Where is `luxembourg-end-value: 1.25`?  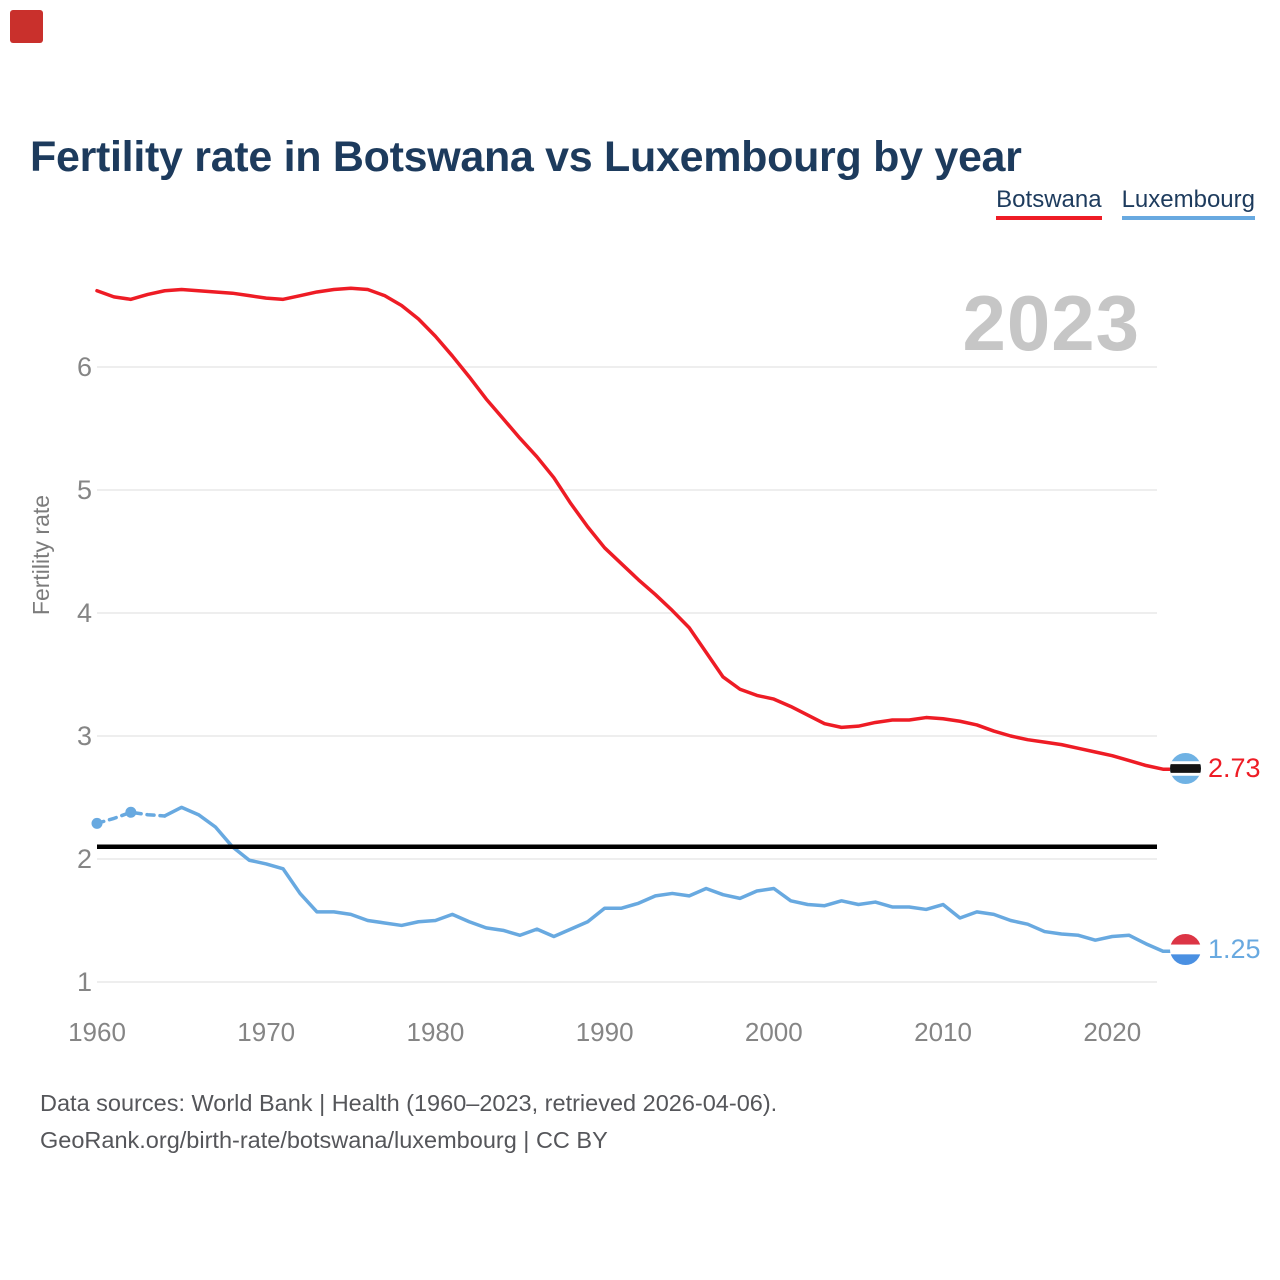 luxembourg-end-value: 1.25 is located at coordinates (1234, 949).